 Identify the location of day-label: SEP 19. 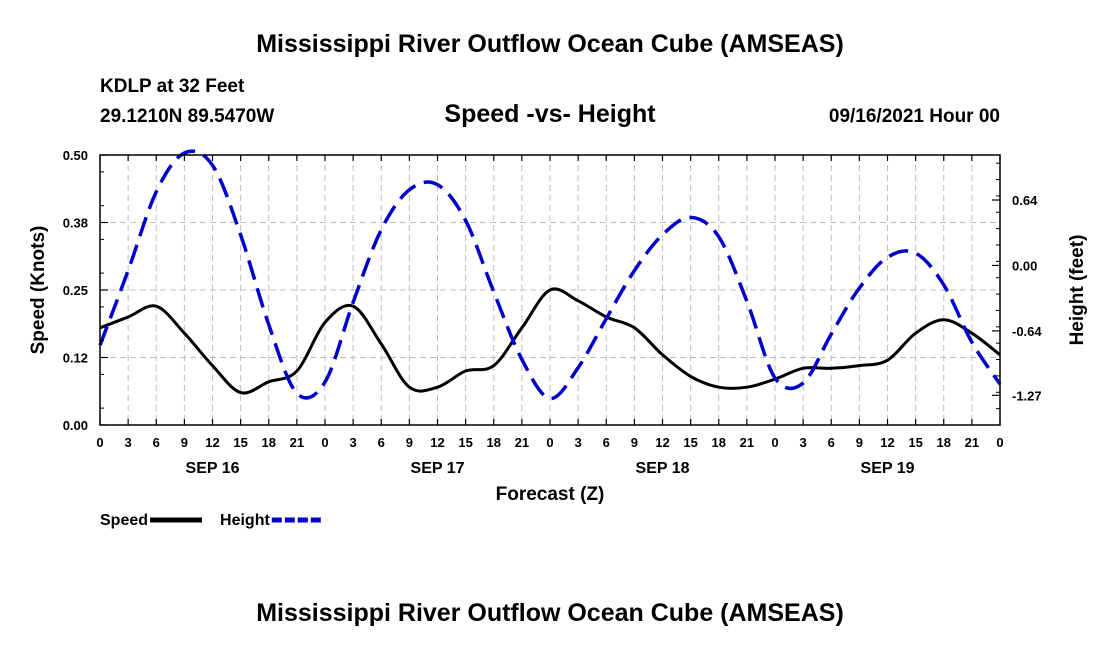
(888, 468).